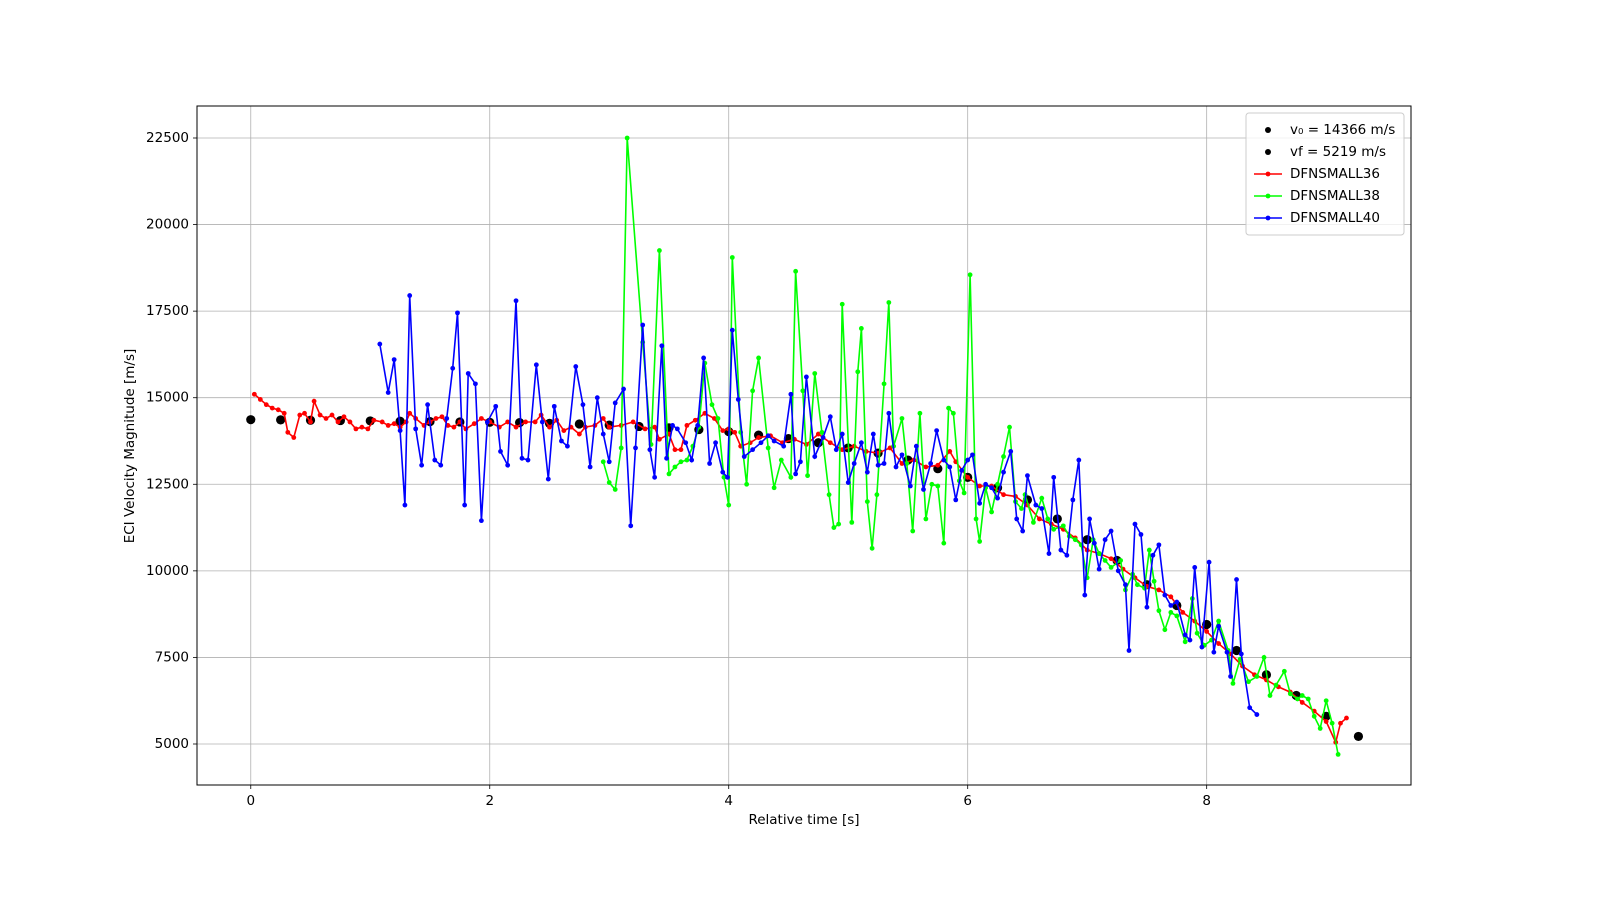 This screenshot has width=1600, height=900. Describe the element at coordinates (1268, 130) in the screenshot. I see `legend-swatch-marker` at that location.